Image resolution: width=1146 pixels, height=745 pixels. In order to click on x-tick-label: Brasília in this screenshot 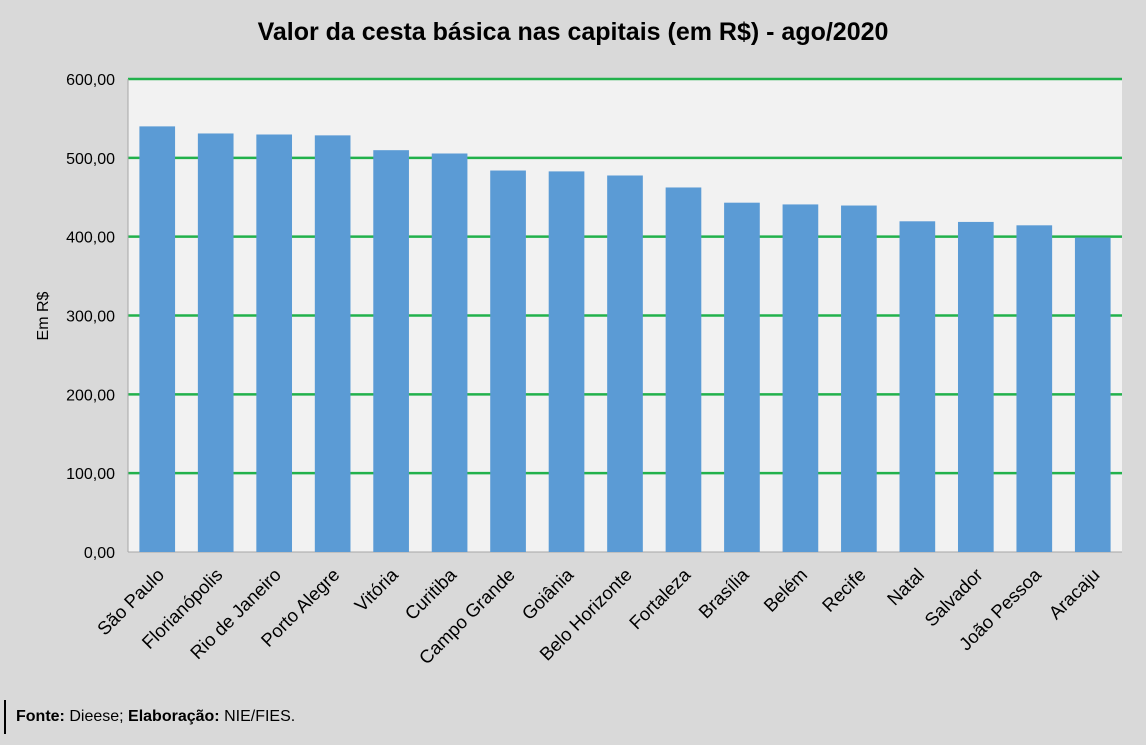, I will do `click(723, 592)`.